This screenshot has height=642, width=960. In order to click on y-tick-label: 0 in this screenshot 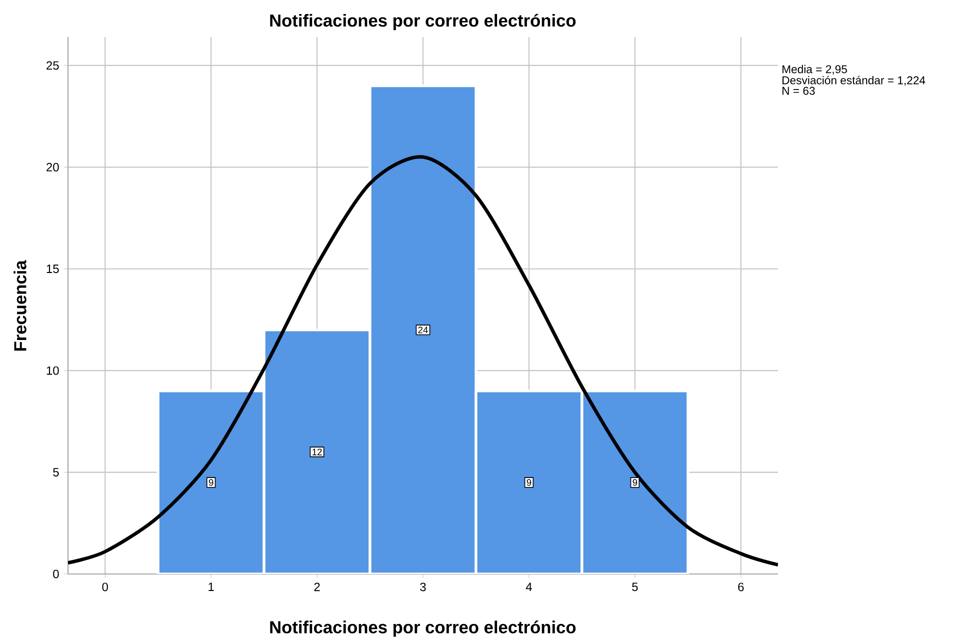, I will do `click(56, 574)`.